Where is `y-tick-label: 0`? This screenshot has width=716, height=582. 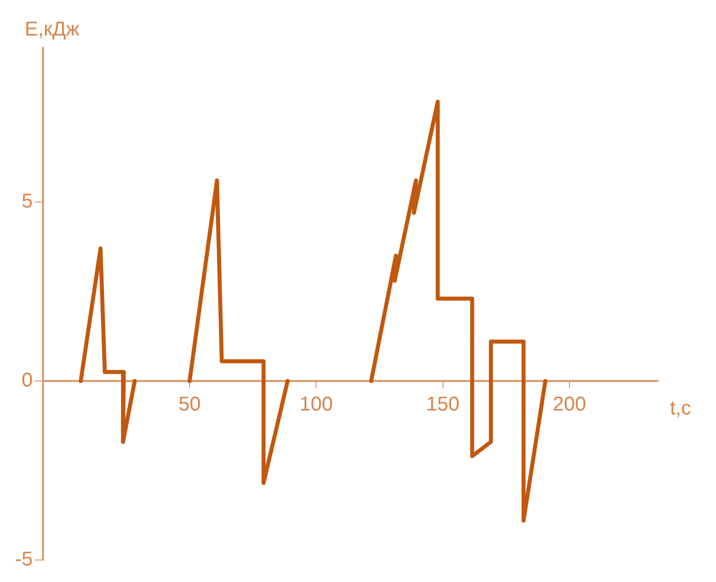 y-tick-label: 0 is located at coordinates (27, 380).